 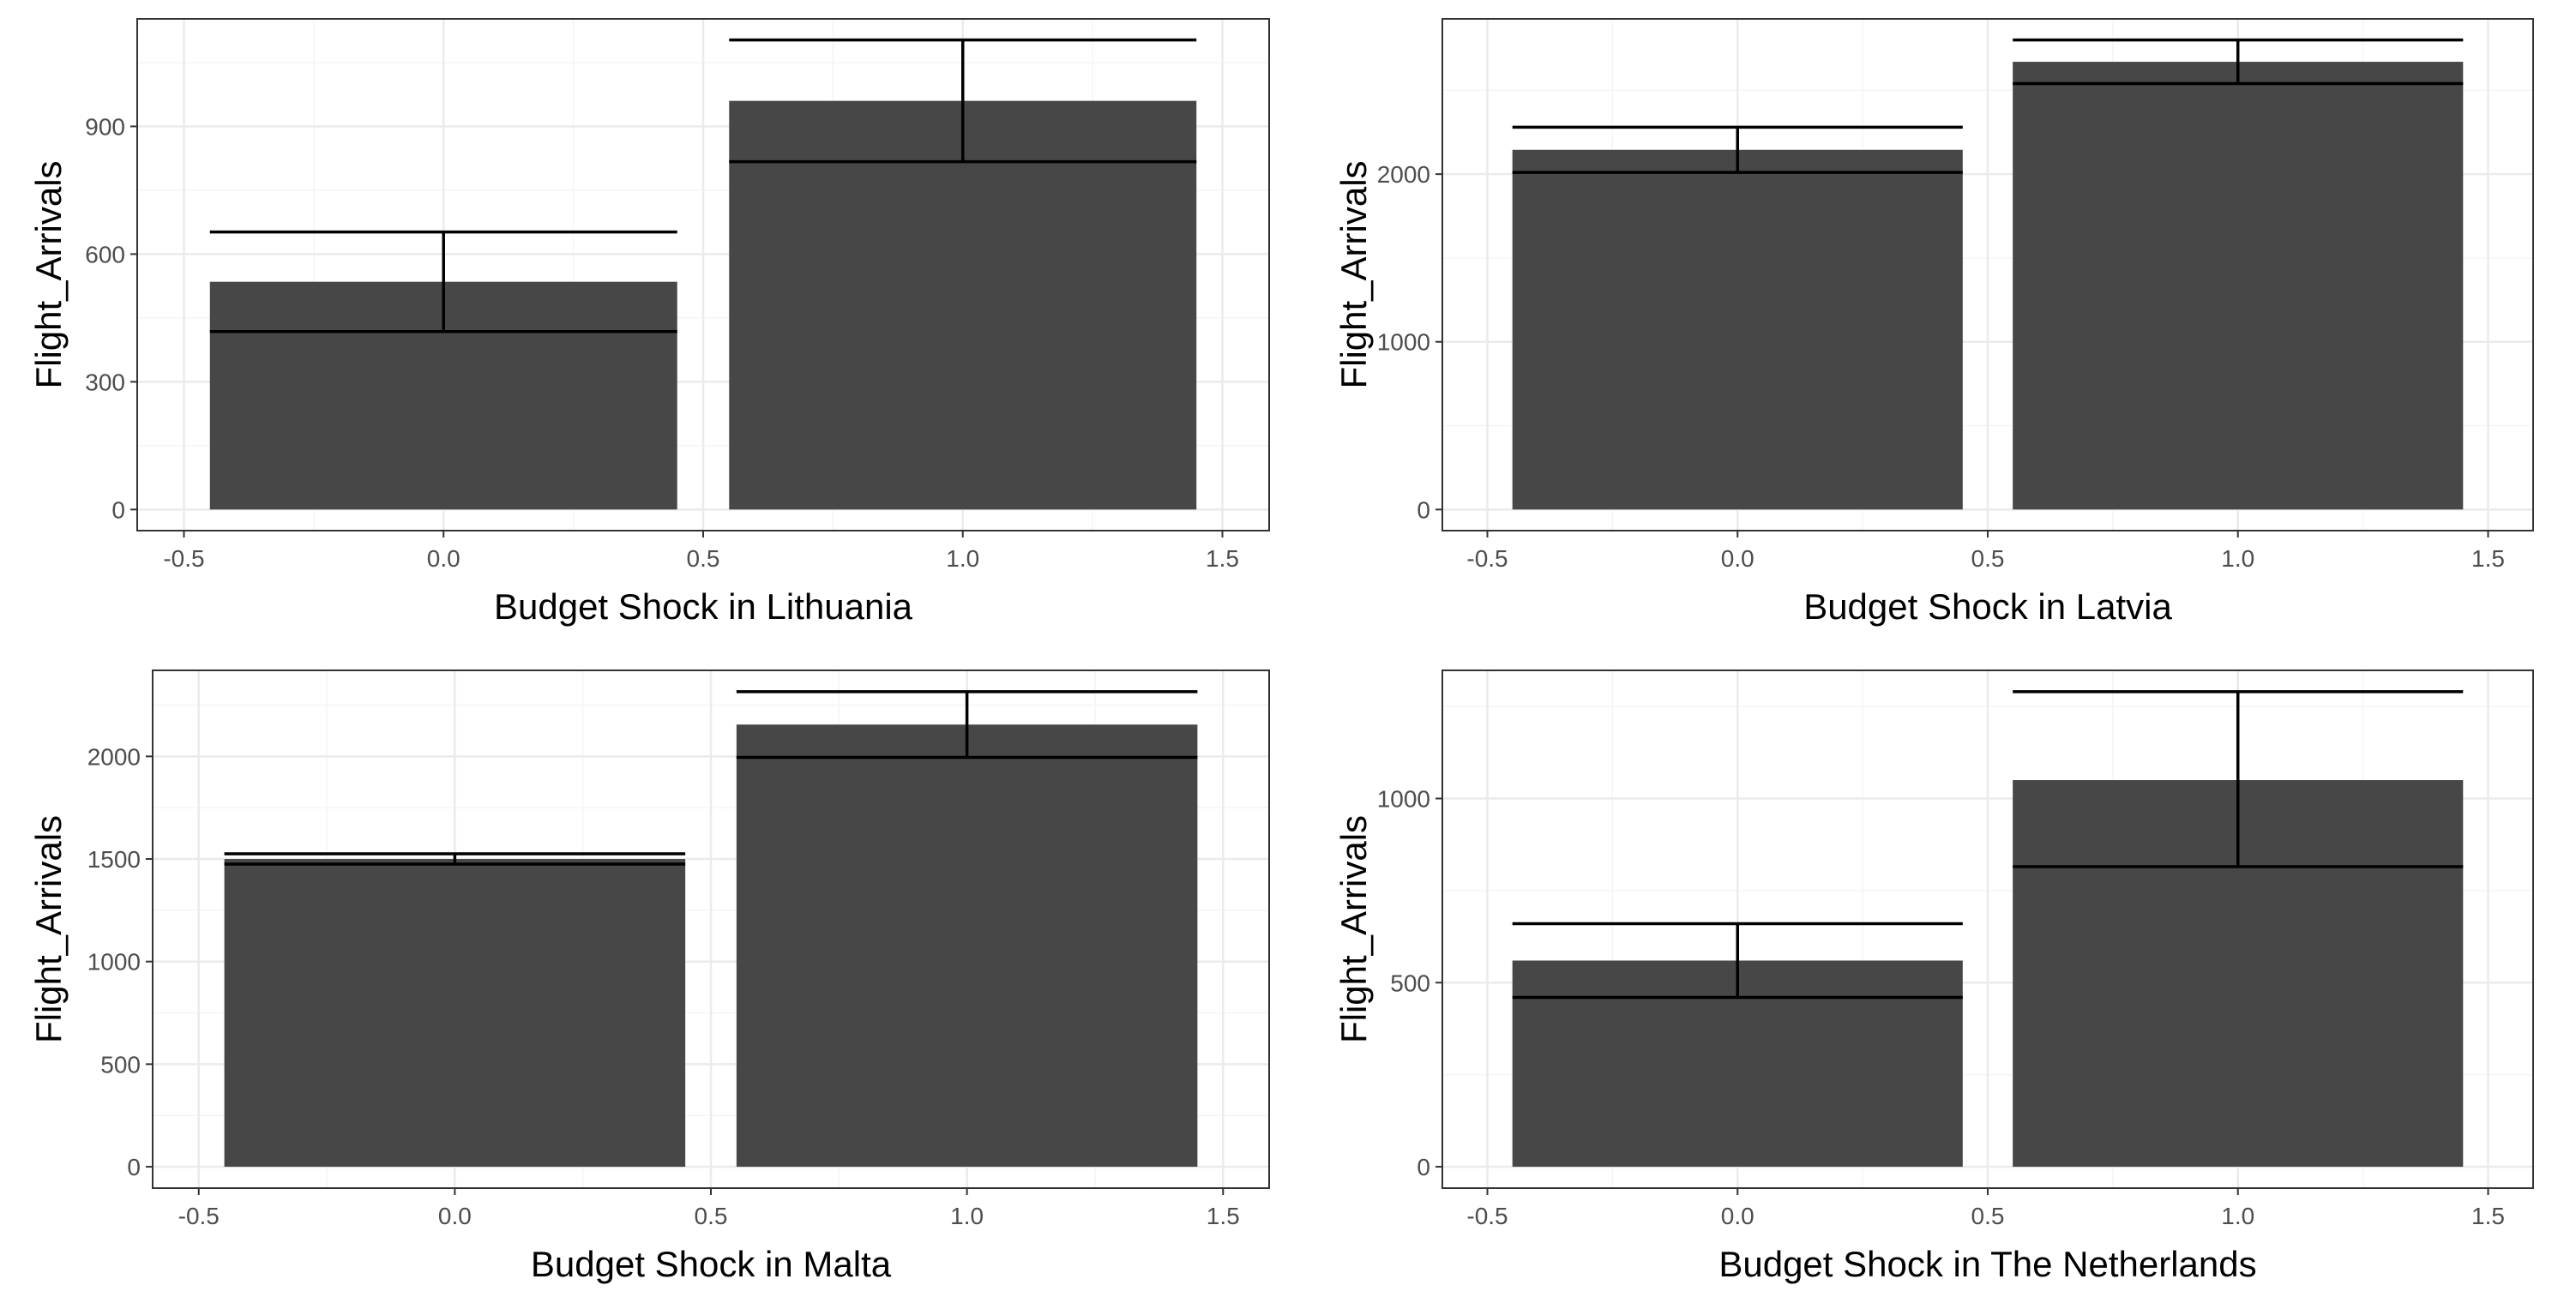 I want to click on y-tick-label: 600, so click(x=105, y=254).